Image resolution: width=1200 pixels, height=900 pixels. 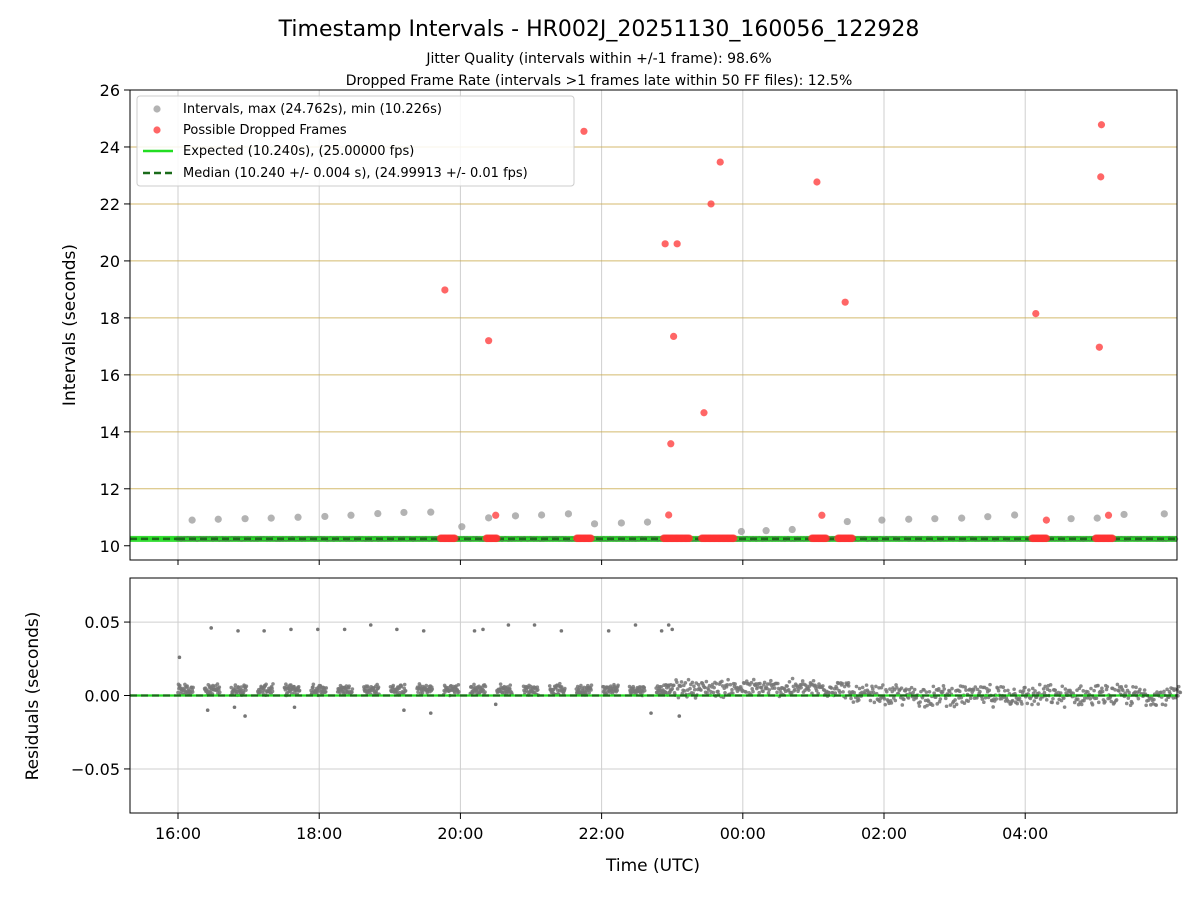 What do you see at coordinates (602, 833) in the screenshot?
I see `x-tick-label: 22:00` at bounding box center [602, 833].